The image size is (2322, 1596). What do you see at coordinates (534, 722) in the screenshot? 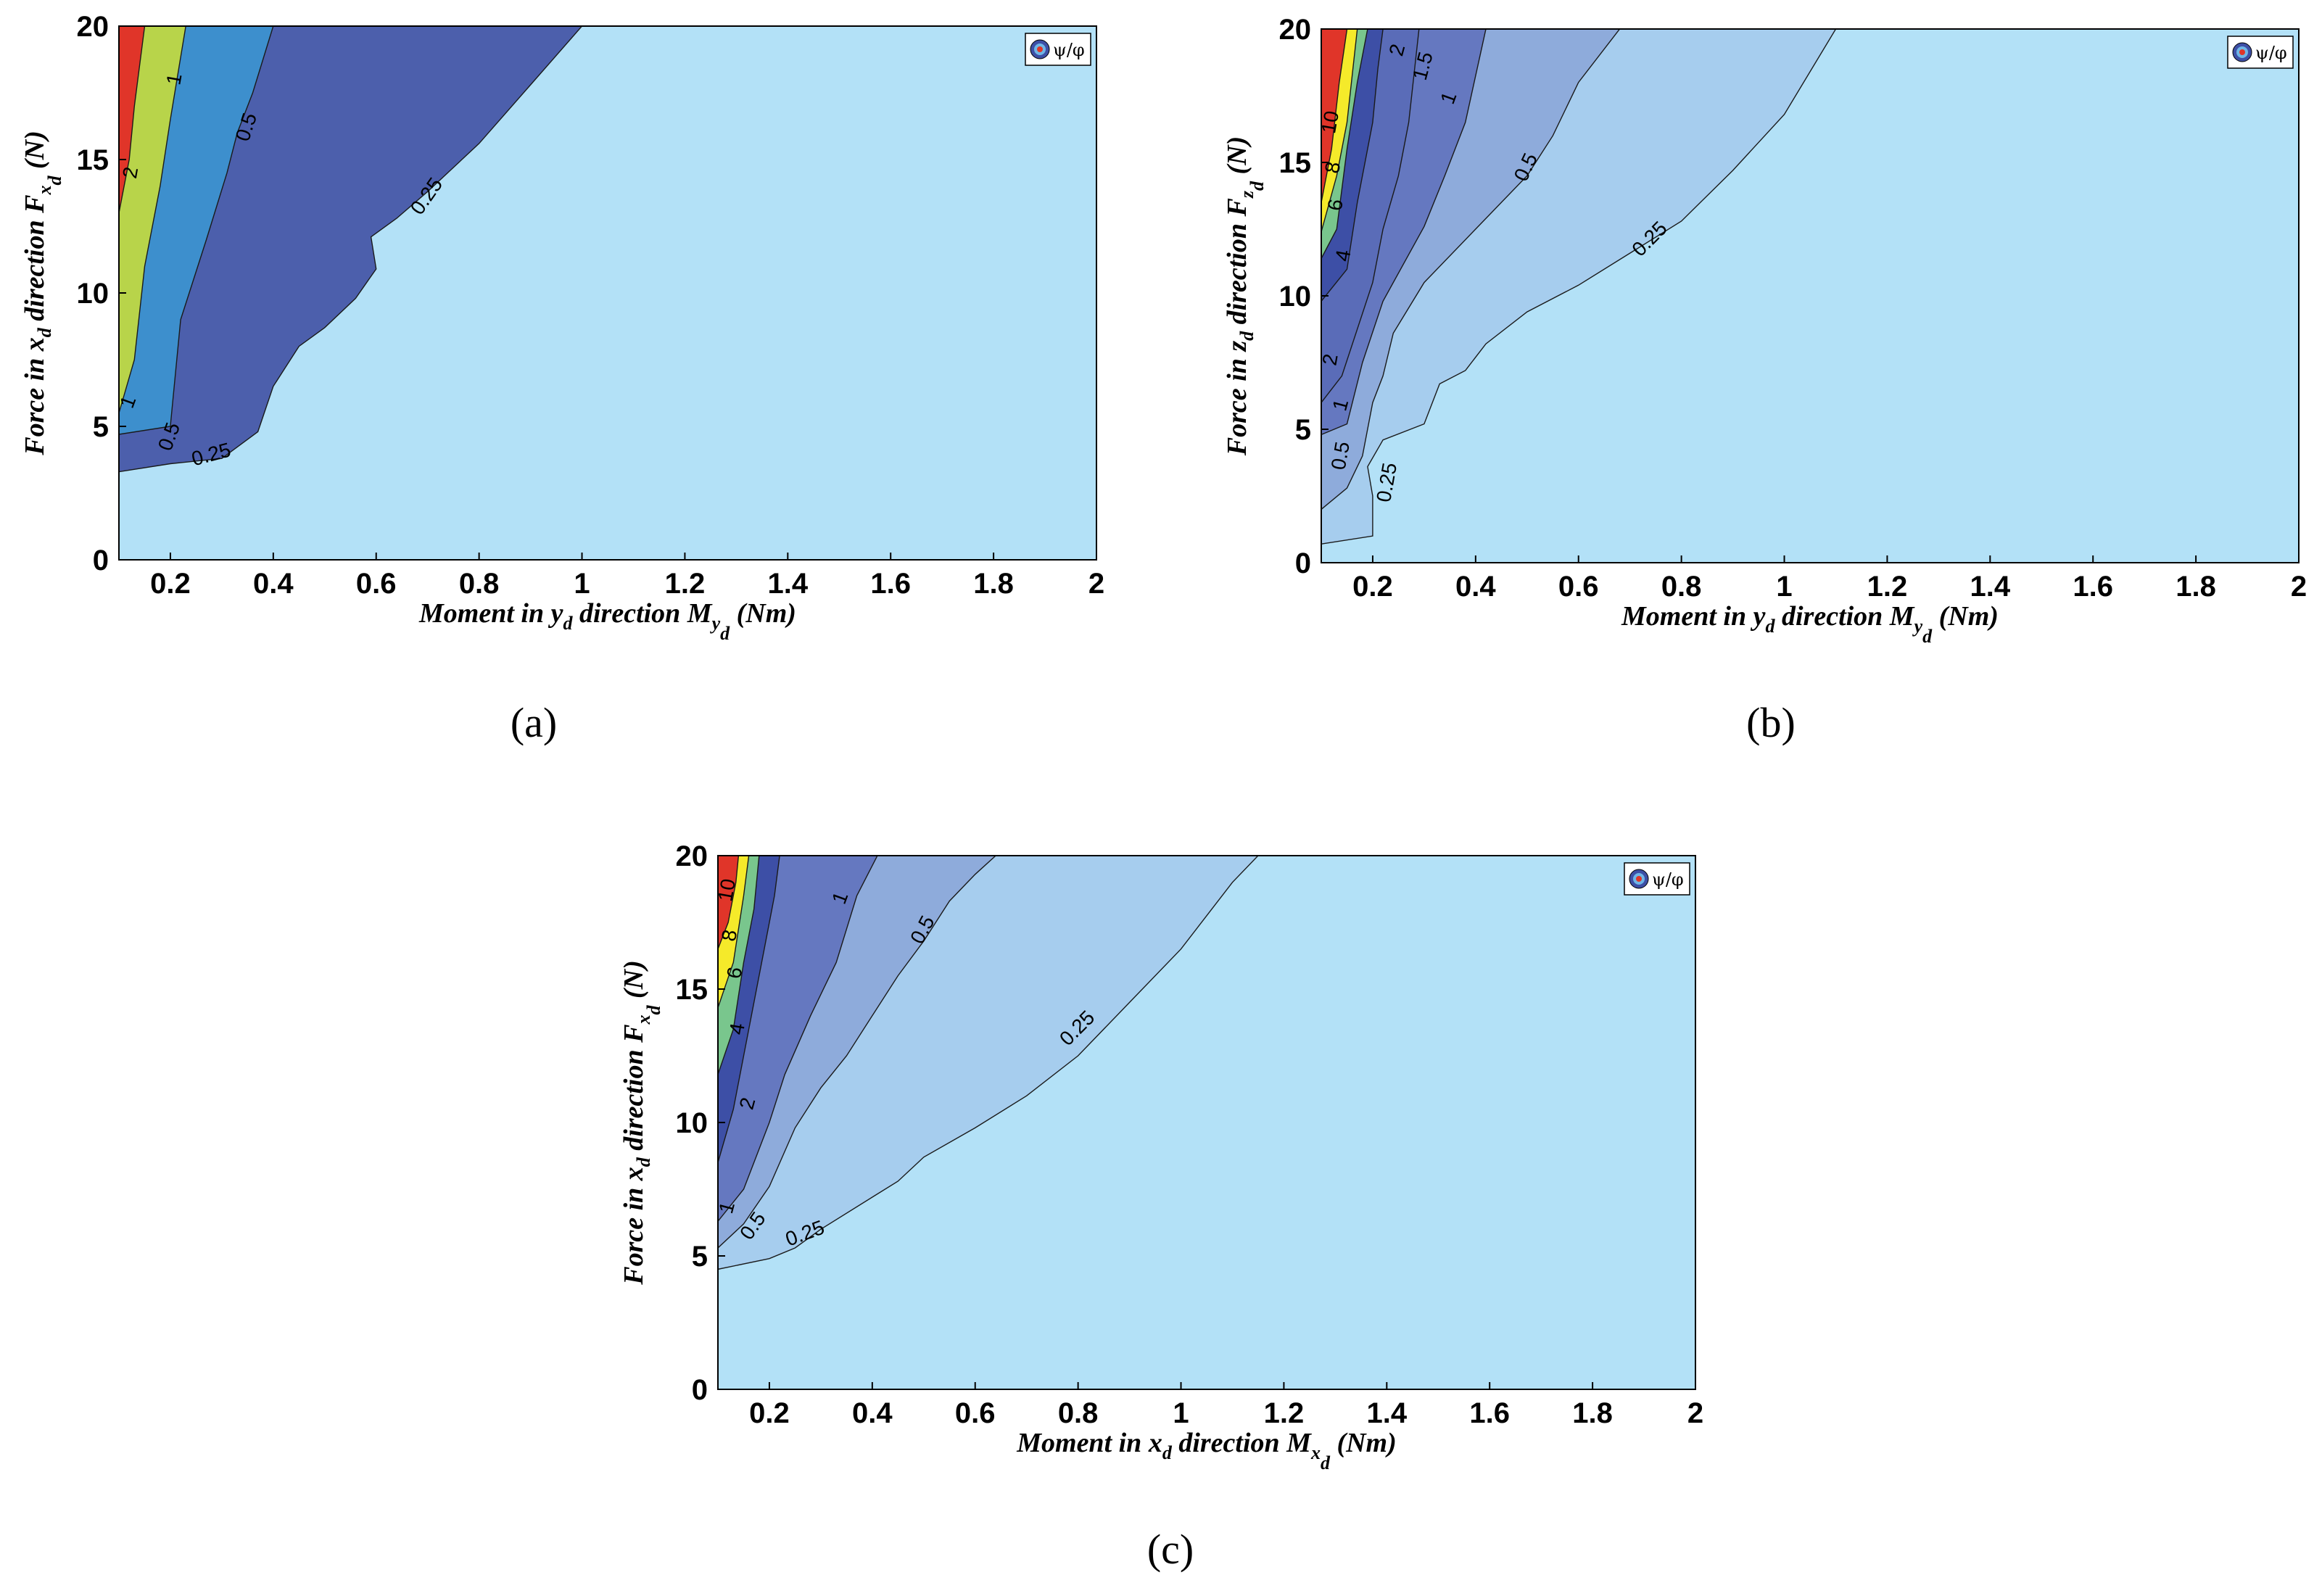
I see `panel-label-a: (a)` at bounding box center [534, 722].